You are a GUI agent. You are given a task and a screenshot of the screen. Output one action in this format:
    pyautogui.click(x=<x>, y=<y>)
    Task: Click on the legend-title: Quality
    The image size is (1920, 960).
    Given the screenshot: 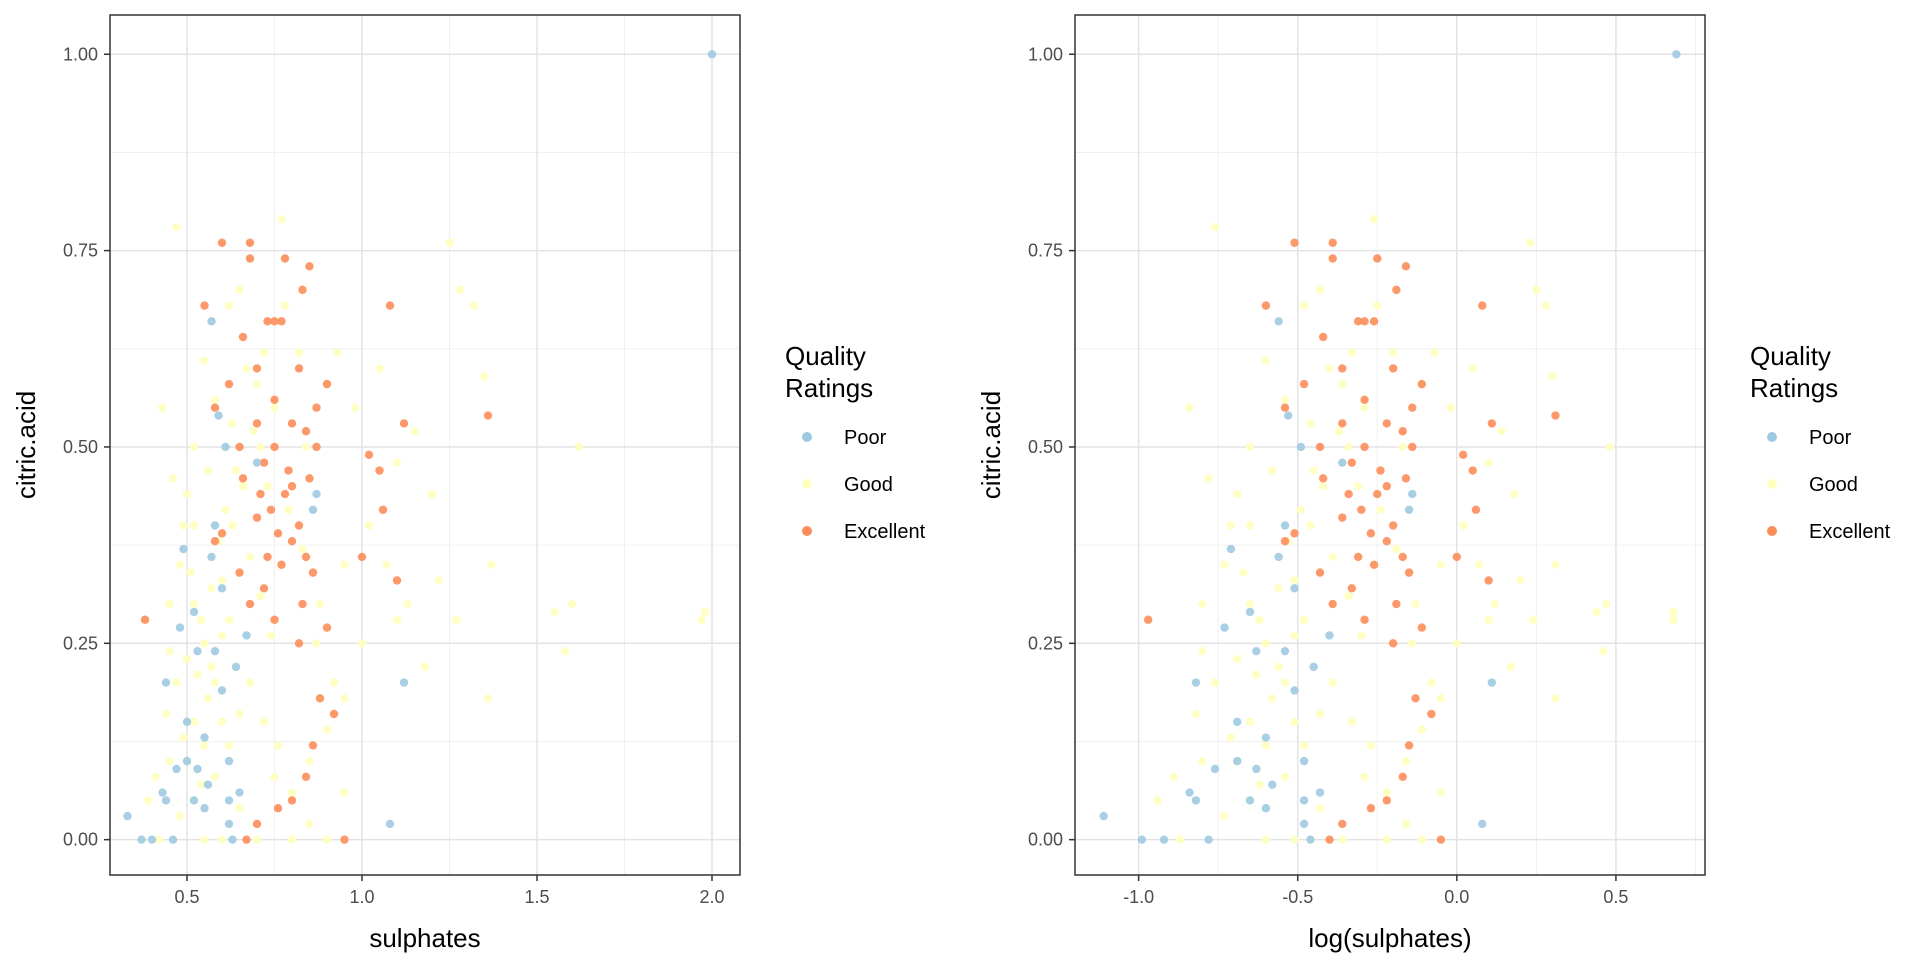 What is the action you would take?
    pyautogui.click(x=1790, y=356)
    